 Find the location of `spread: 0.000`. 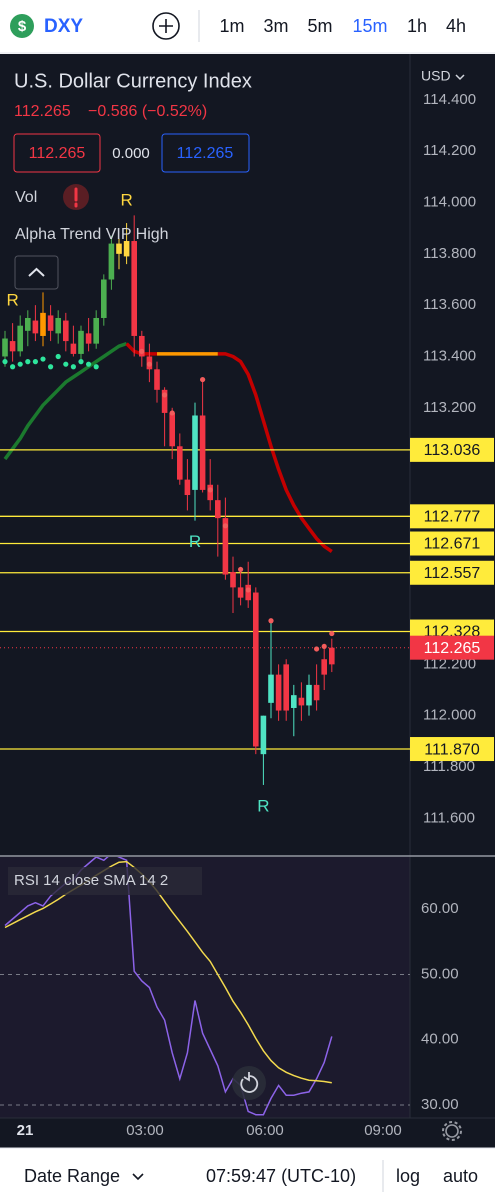

spread: 0.000 is located at coordinates (131, 153).